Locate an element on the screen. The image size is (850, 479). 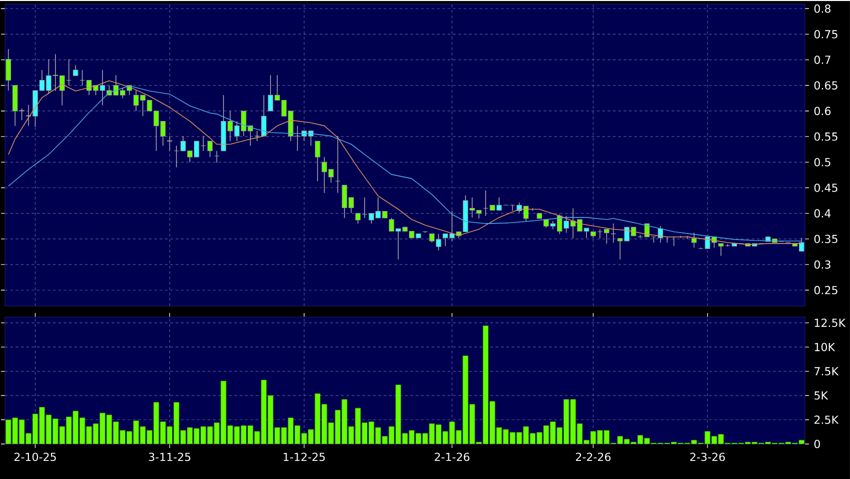
x-tick-label: 2-2-26 is located at coordinates (593, 457).